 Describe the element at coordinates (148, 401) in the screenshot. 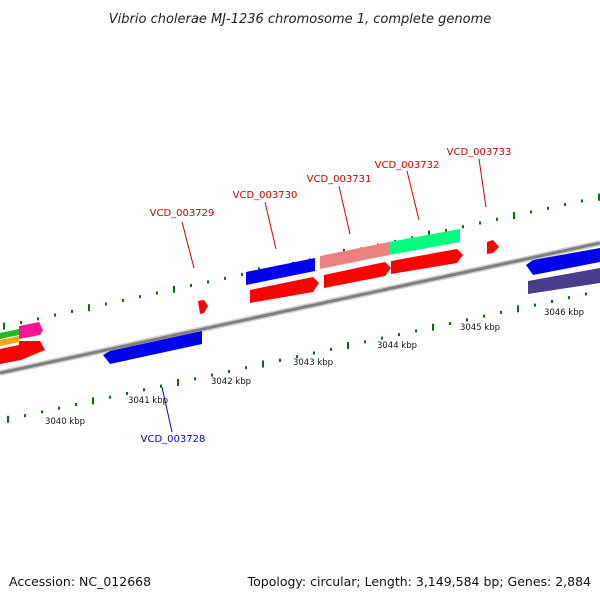

I see `scale-label: 3041 kbp` at that location.